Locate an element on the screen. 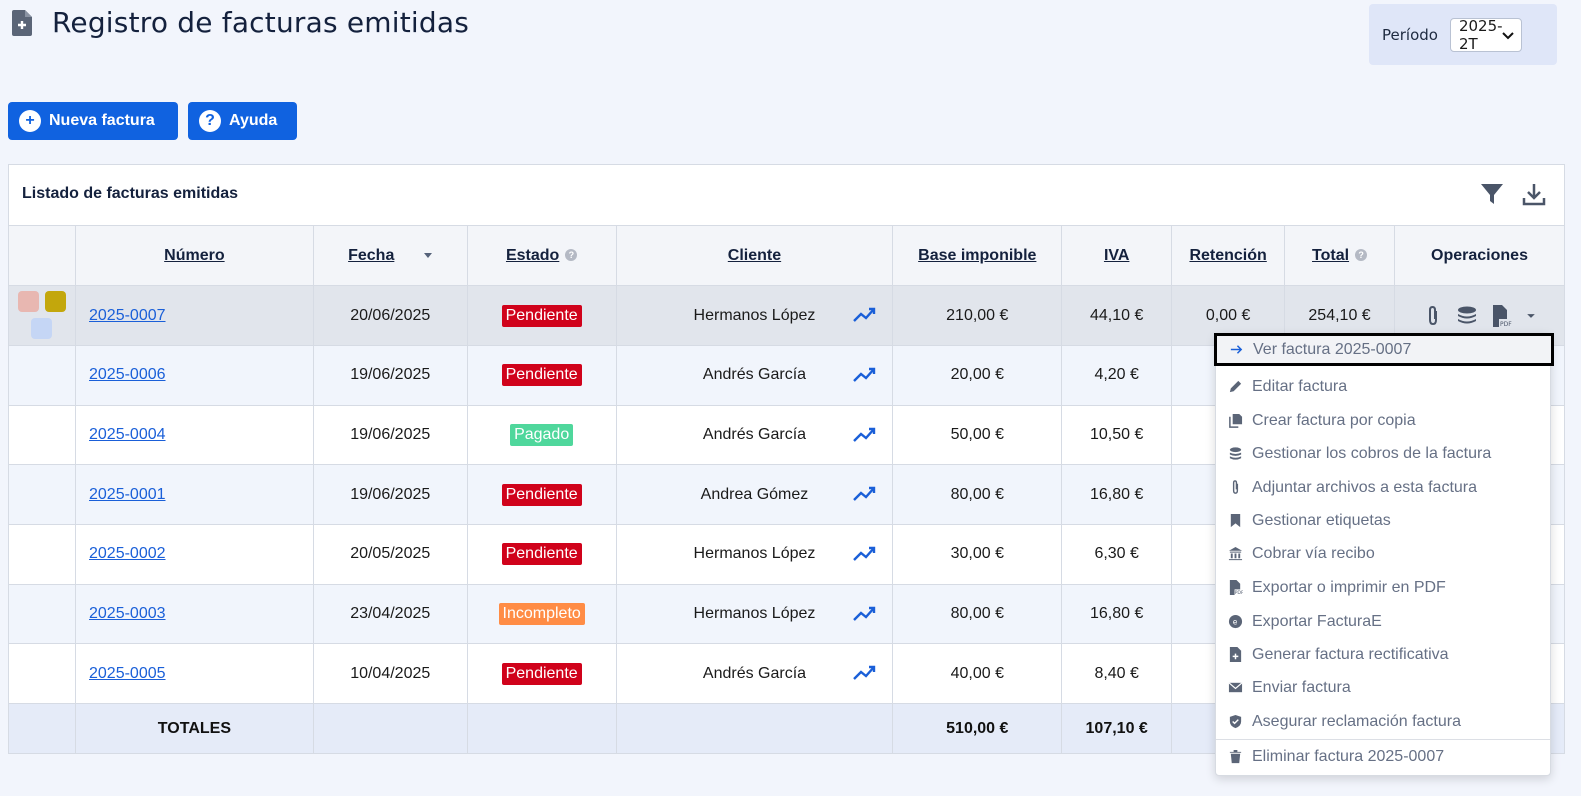  panel-title: Listado de facturas emitidas is located at coordinates (130, 193).